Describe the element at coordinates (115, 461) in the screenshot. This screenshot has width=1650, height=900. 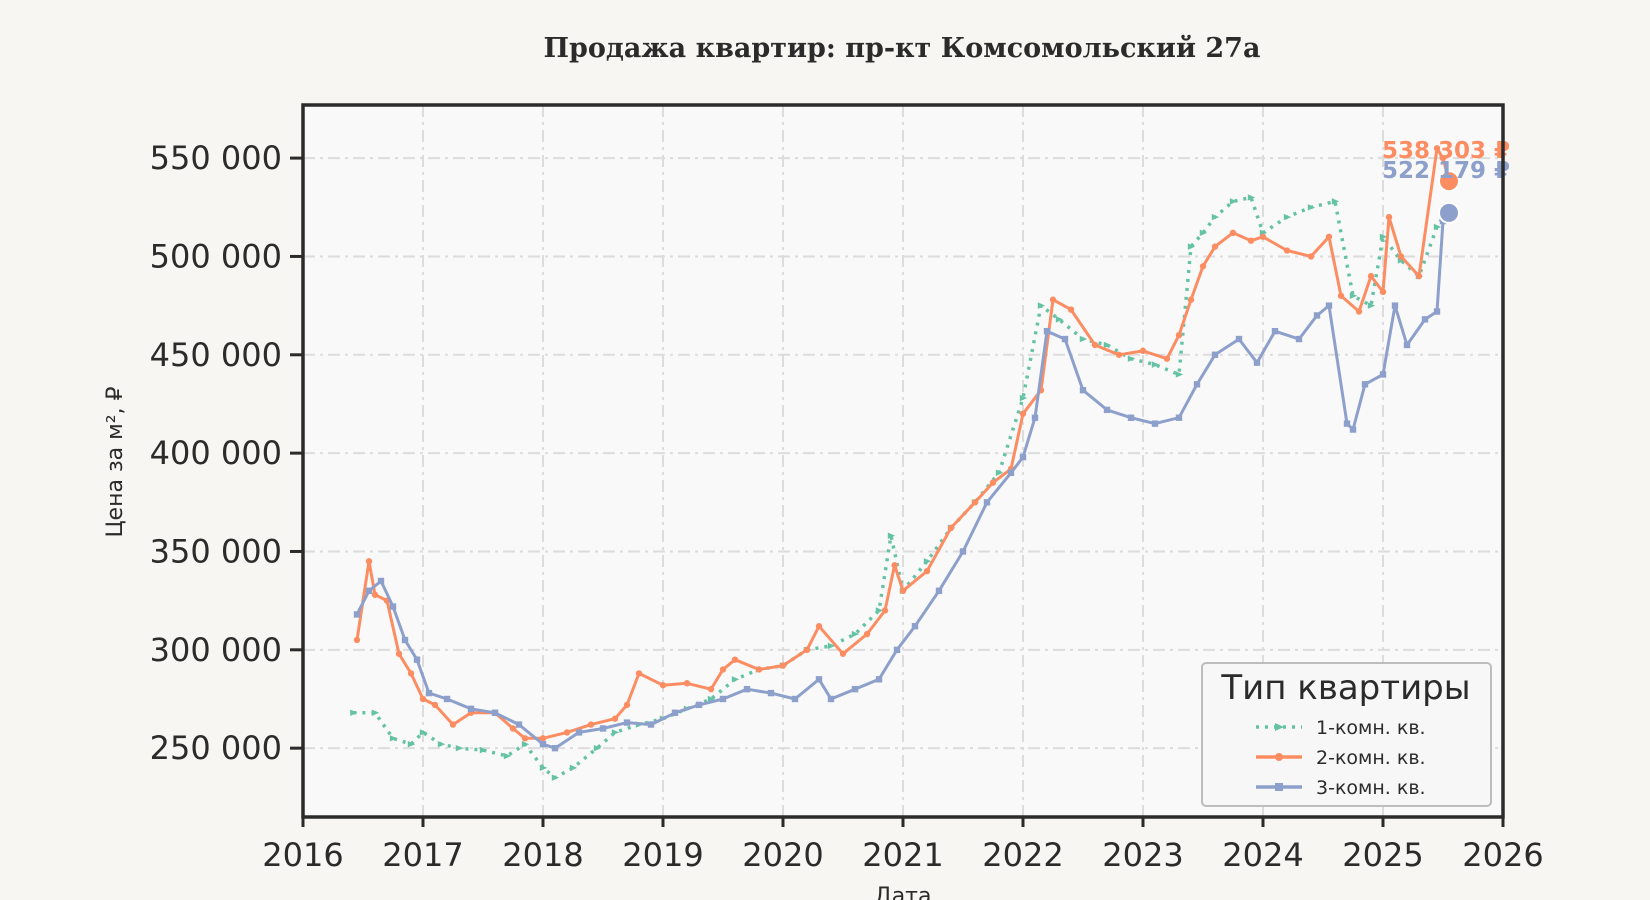
I see `y-axis-label: Цена за м², ₽` at that location.